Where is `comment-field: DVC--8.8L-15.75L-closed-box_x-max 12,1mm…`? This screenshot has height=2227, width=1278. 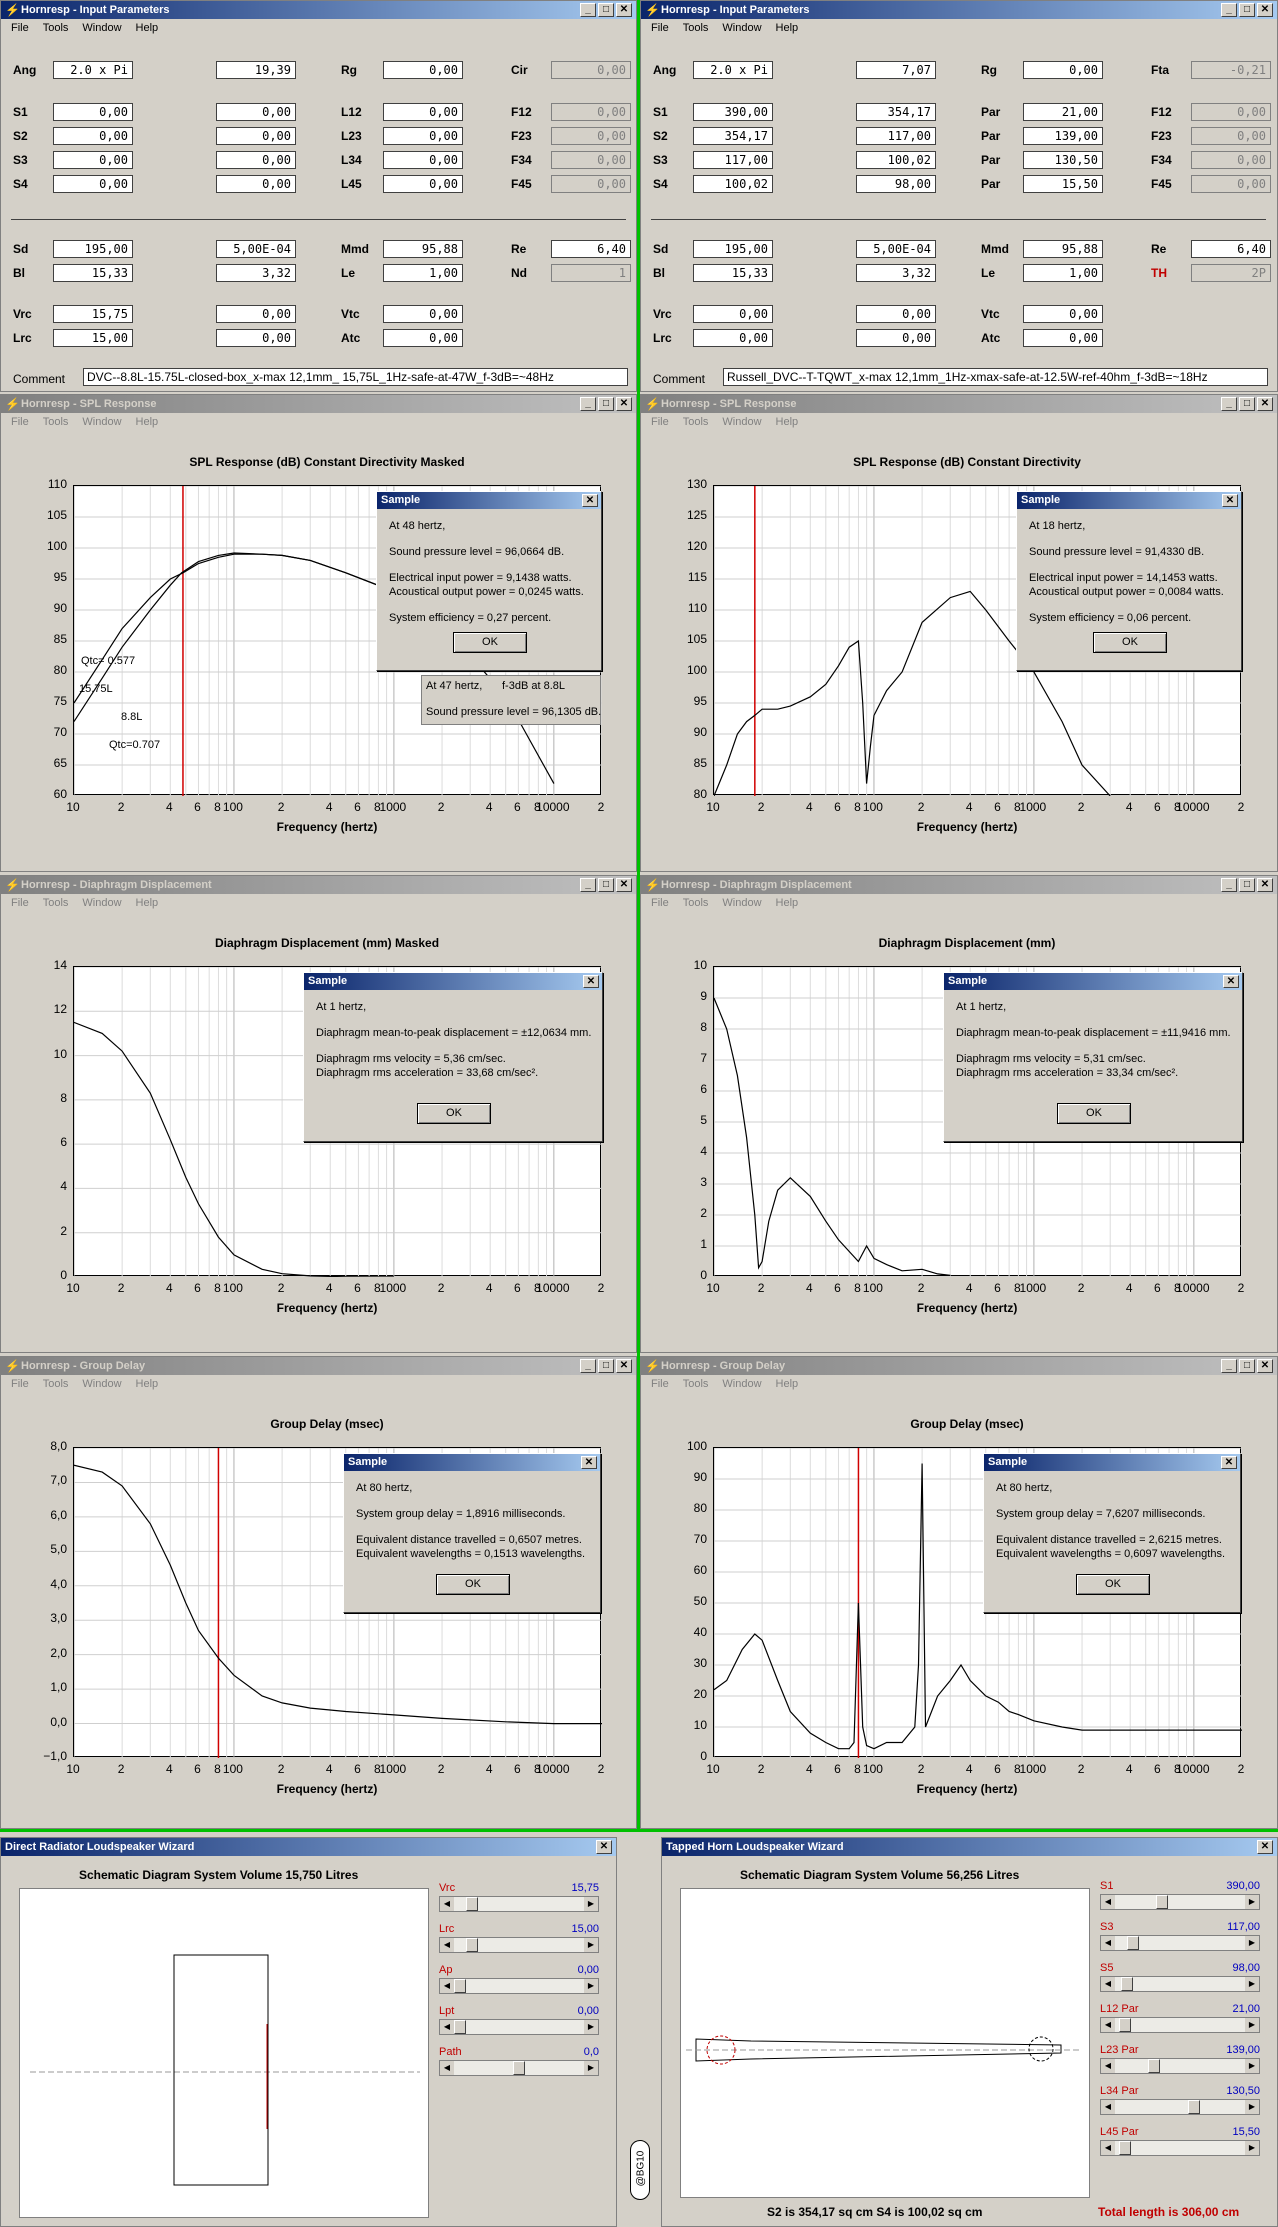 comment-field: DVC--8.8L-15.75L-closed-box_x-max 12,1mm… is located at coordinates (355, 377).